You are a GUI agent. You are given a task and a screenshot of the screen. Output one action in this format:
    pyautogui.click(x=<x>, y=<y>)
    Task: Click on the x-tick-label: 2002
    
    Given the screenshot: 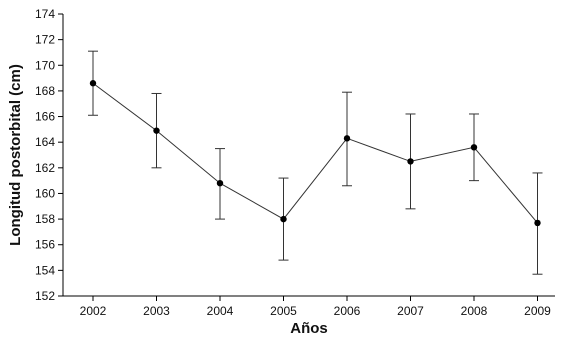 What is the action you would take?
    pyautogui.click(x=93, y=311)
    